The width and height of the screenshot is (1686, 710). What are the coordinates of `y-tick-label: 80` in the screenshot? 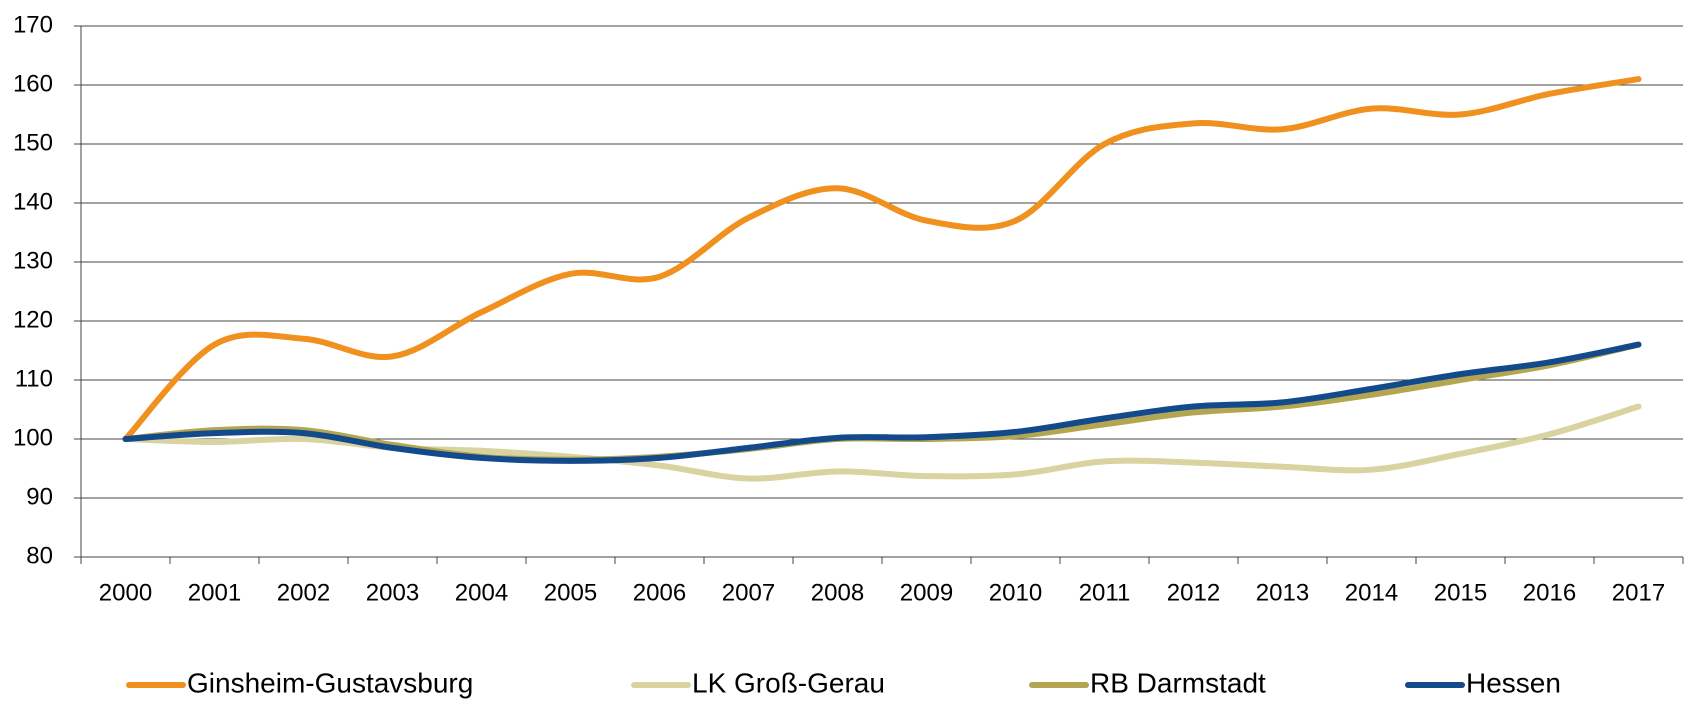 It's located at (39, 555).